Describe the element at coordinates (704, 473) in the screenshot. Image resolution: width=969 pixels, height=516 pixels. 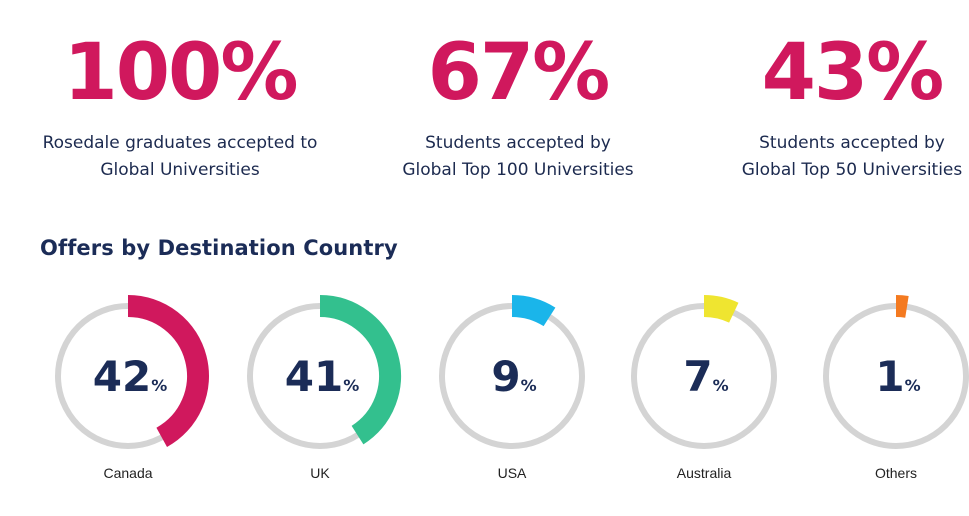
I see `donut-category-label: Australia` at that location.